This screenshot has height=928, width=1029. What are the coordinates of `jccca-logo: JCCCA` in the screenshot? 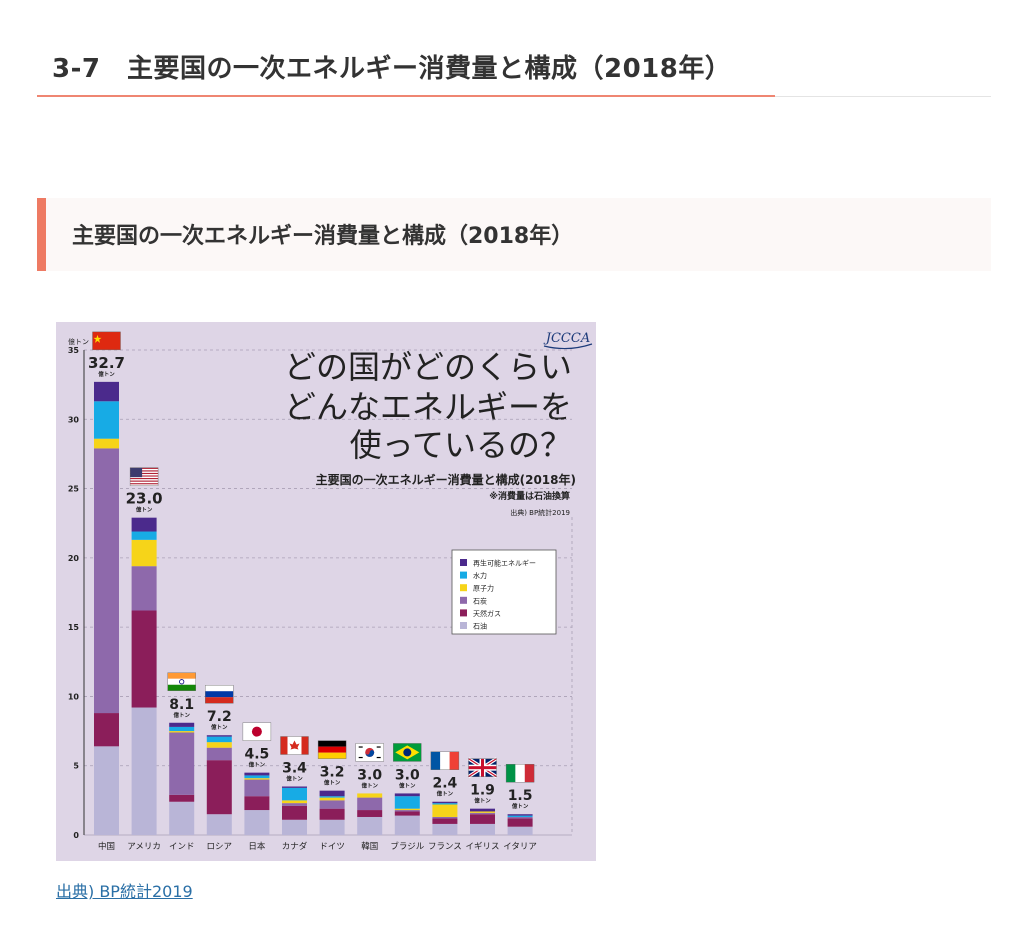 It's located at (568, 340).